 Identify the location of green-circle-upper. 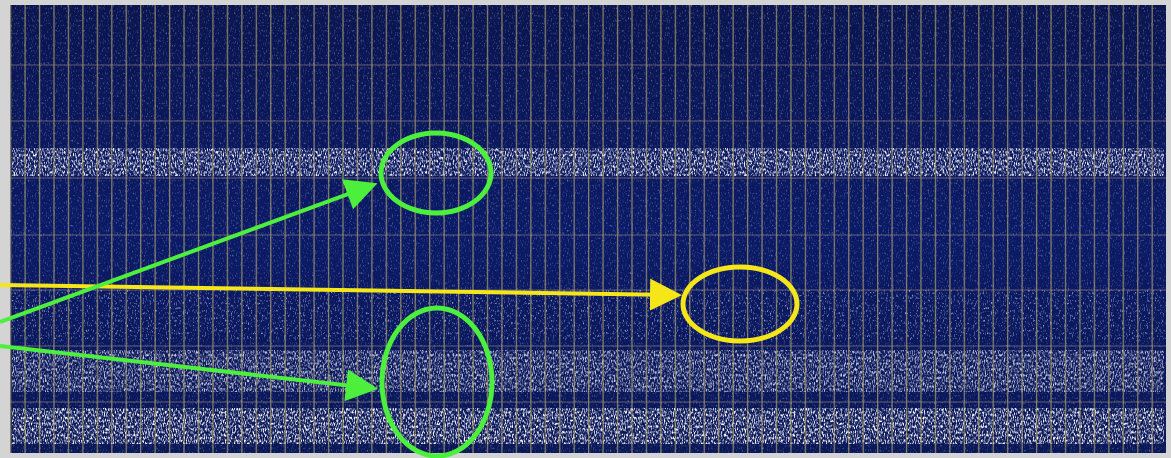
(436, 173).